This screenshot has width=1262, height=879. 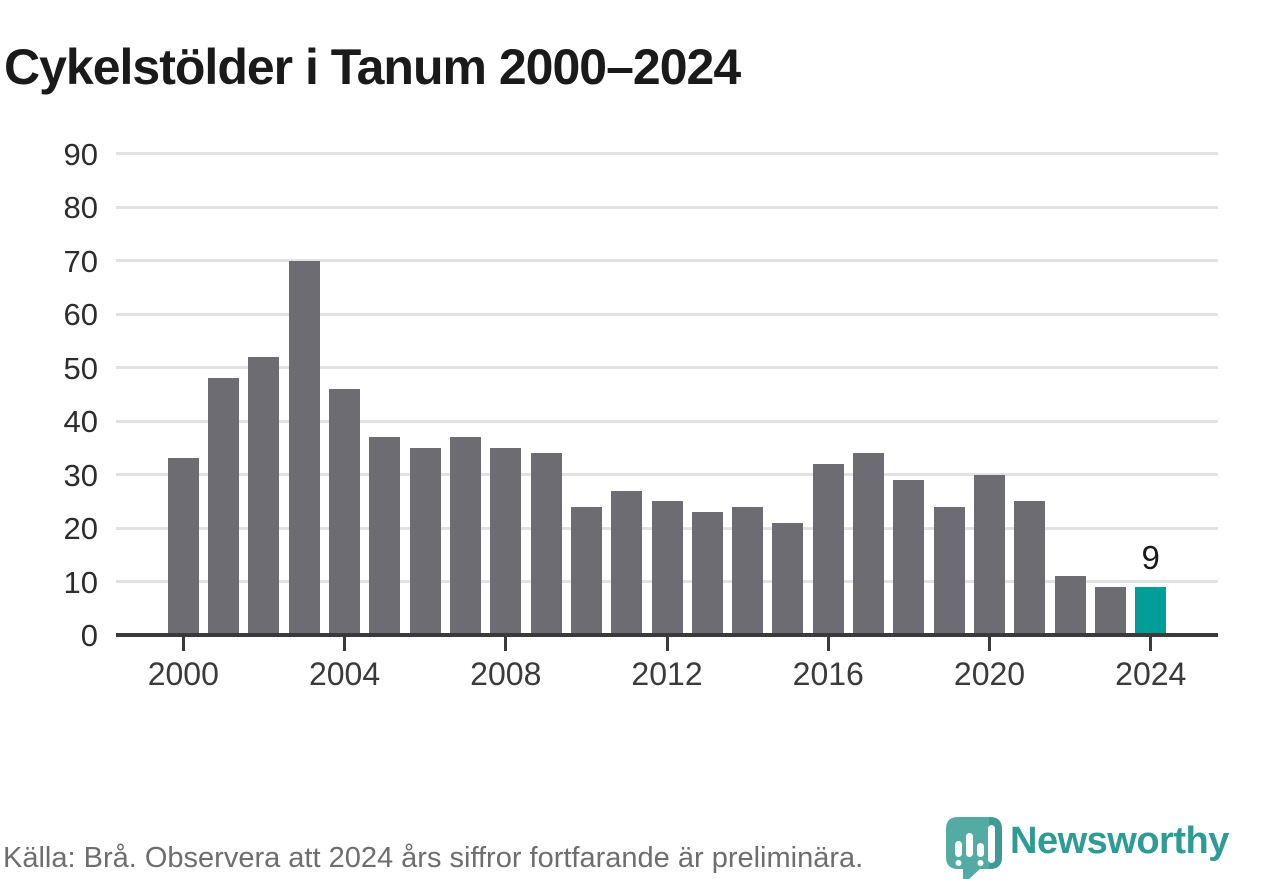 What do you see at coordinates (667, 153) in the screenshot?
I see `gridline-y90` at bounding box center [667, 153].